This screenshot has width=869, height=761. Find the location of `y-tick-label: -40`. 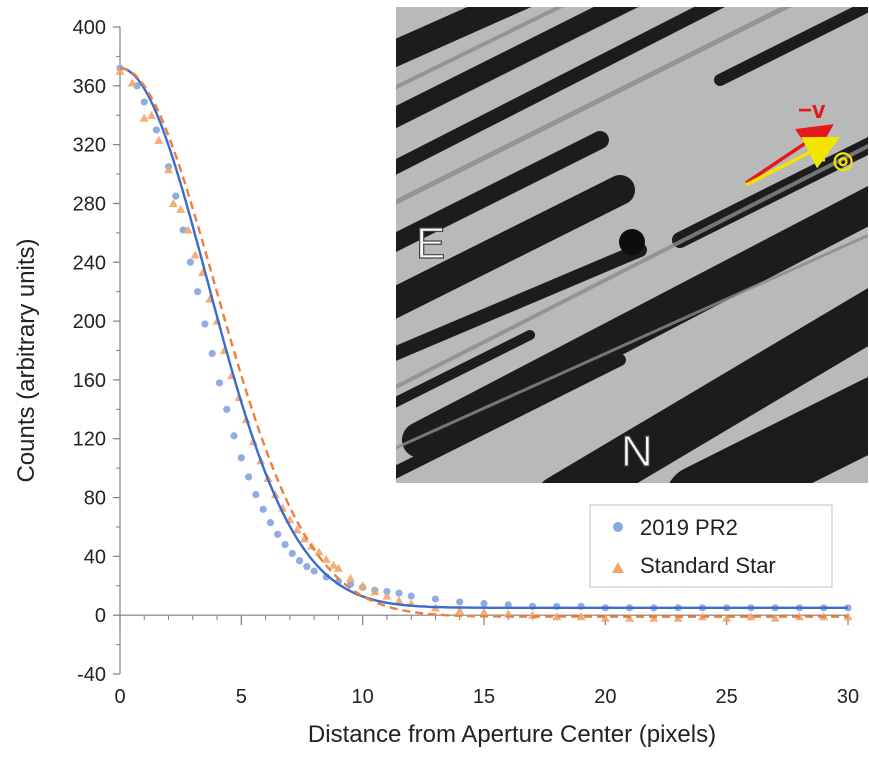

y-tick-label: -40 is located at coordinates (91, 675).